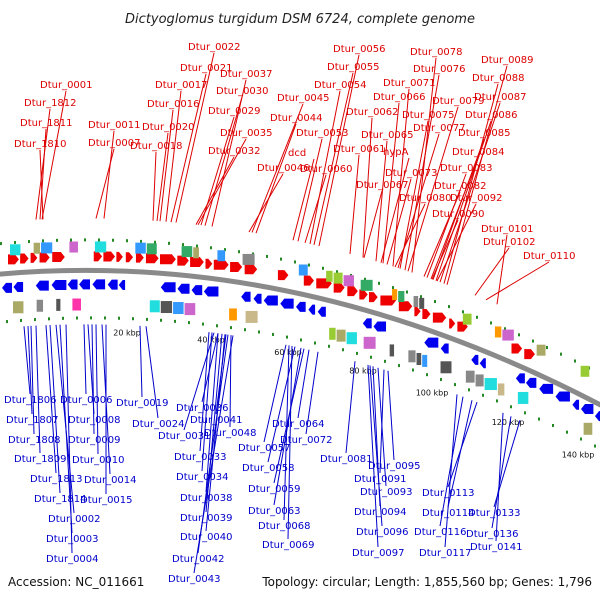  Describe the element at coordinates (440, 532) in the screenshot. I see `reverse-gene-label: Dtur_0116` at that location.